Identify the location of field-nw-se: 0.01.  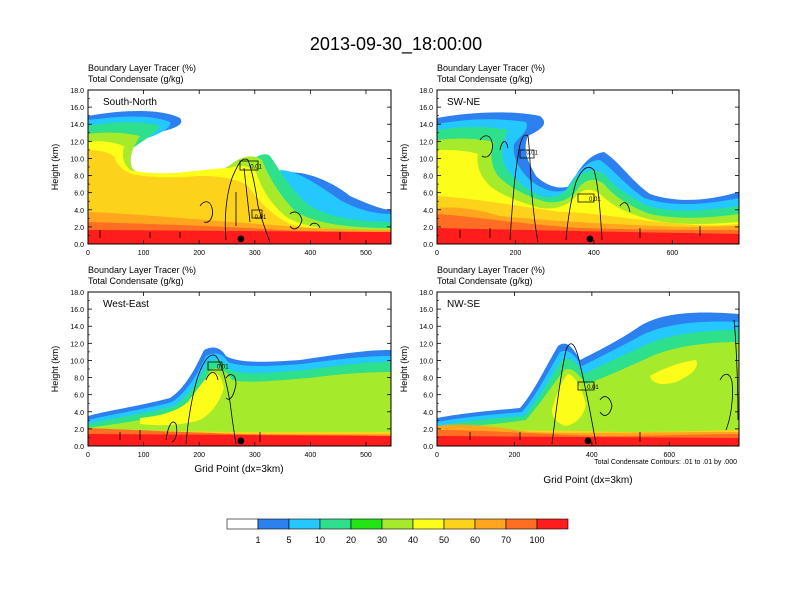
(588, 379).